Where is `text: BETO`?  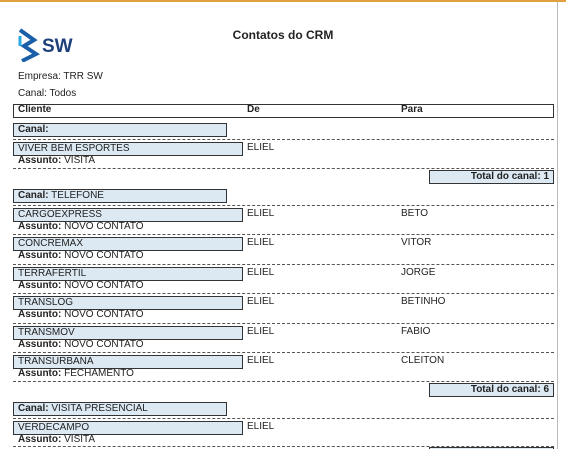
text: BETO is located at coordinates (415, 213).